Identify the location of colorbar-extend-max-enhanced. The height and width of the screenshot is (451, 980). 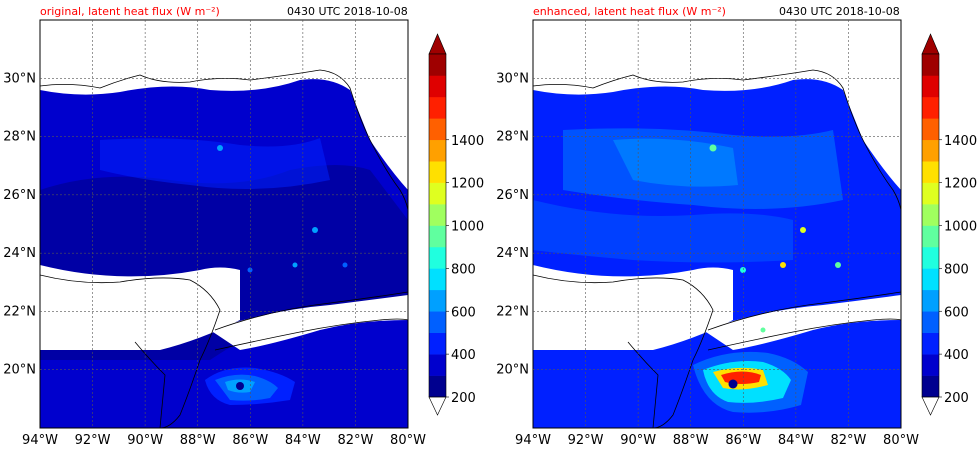
(930, 44).